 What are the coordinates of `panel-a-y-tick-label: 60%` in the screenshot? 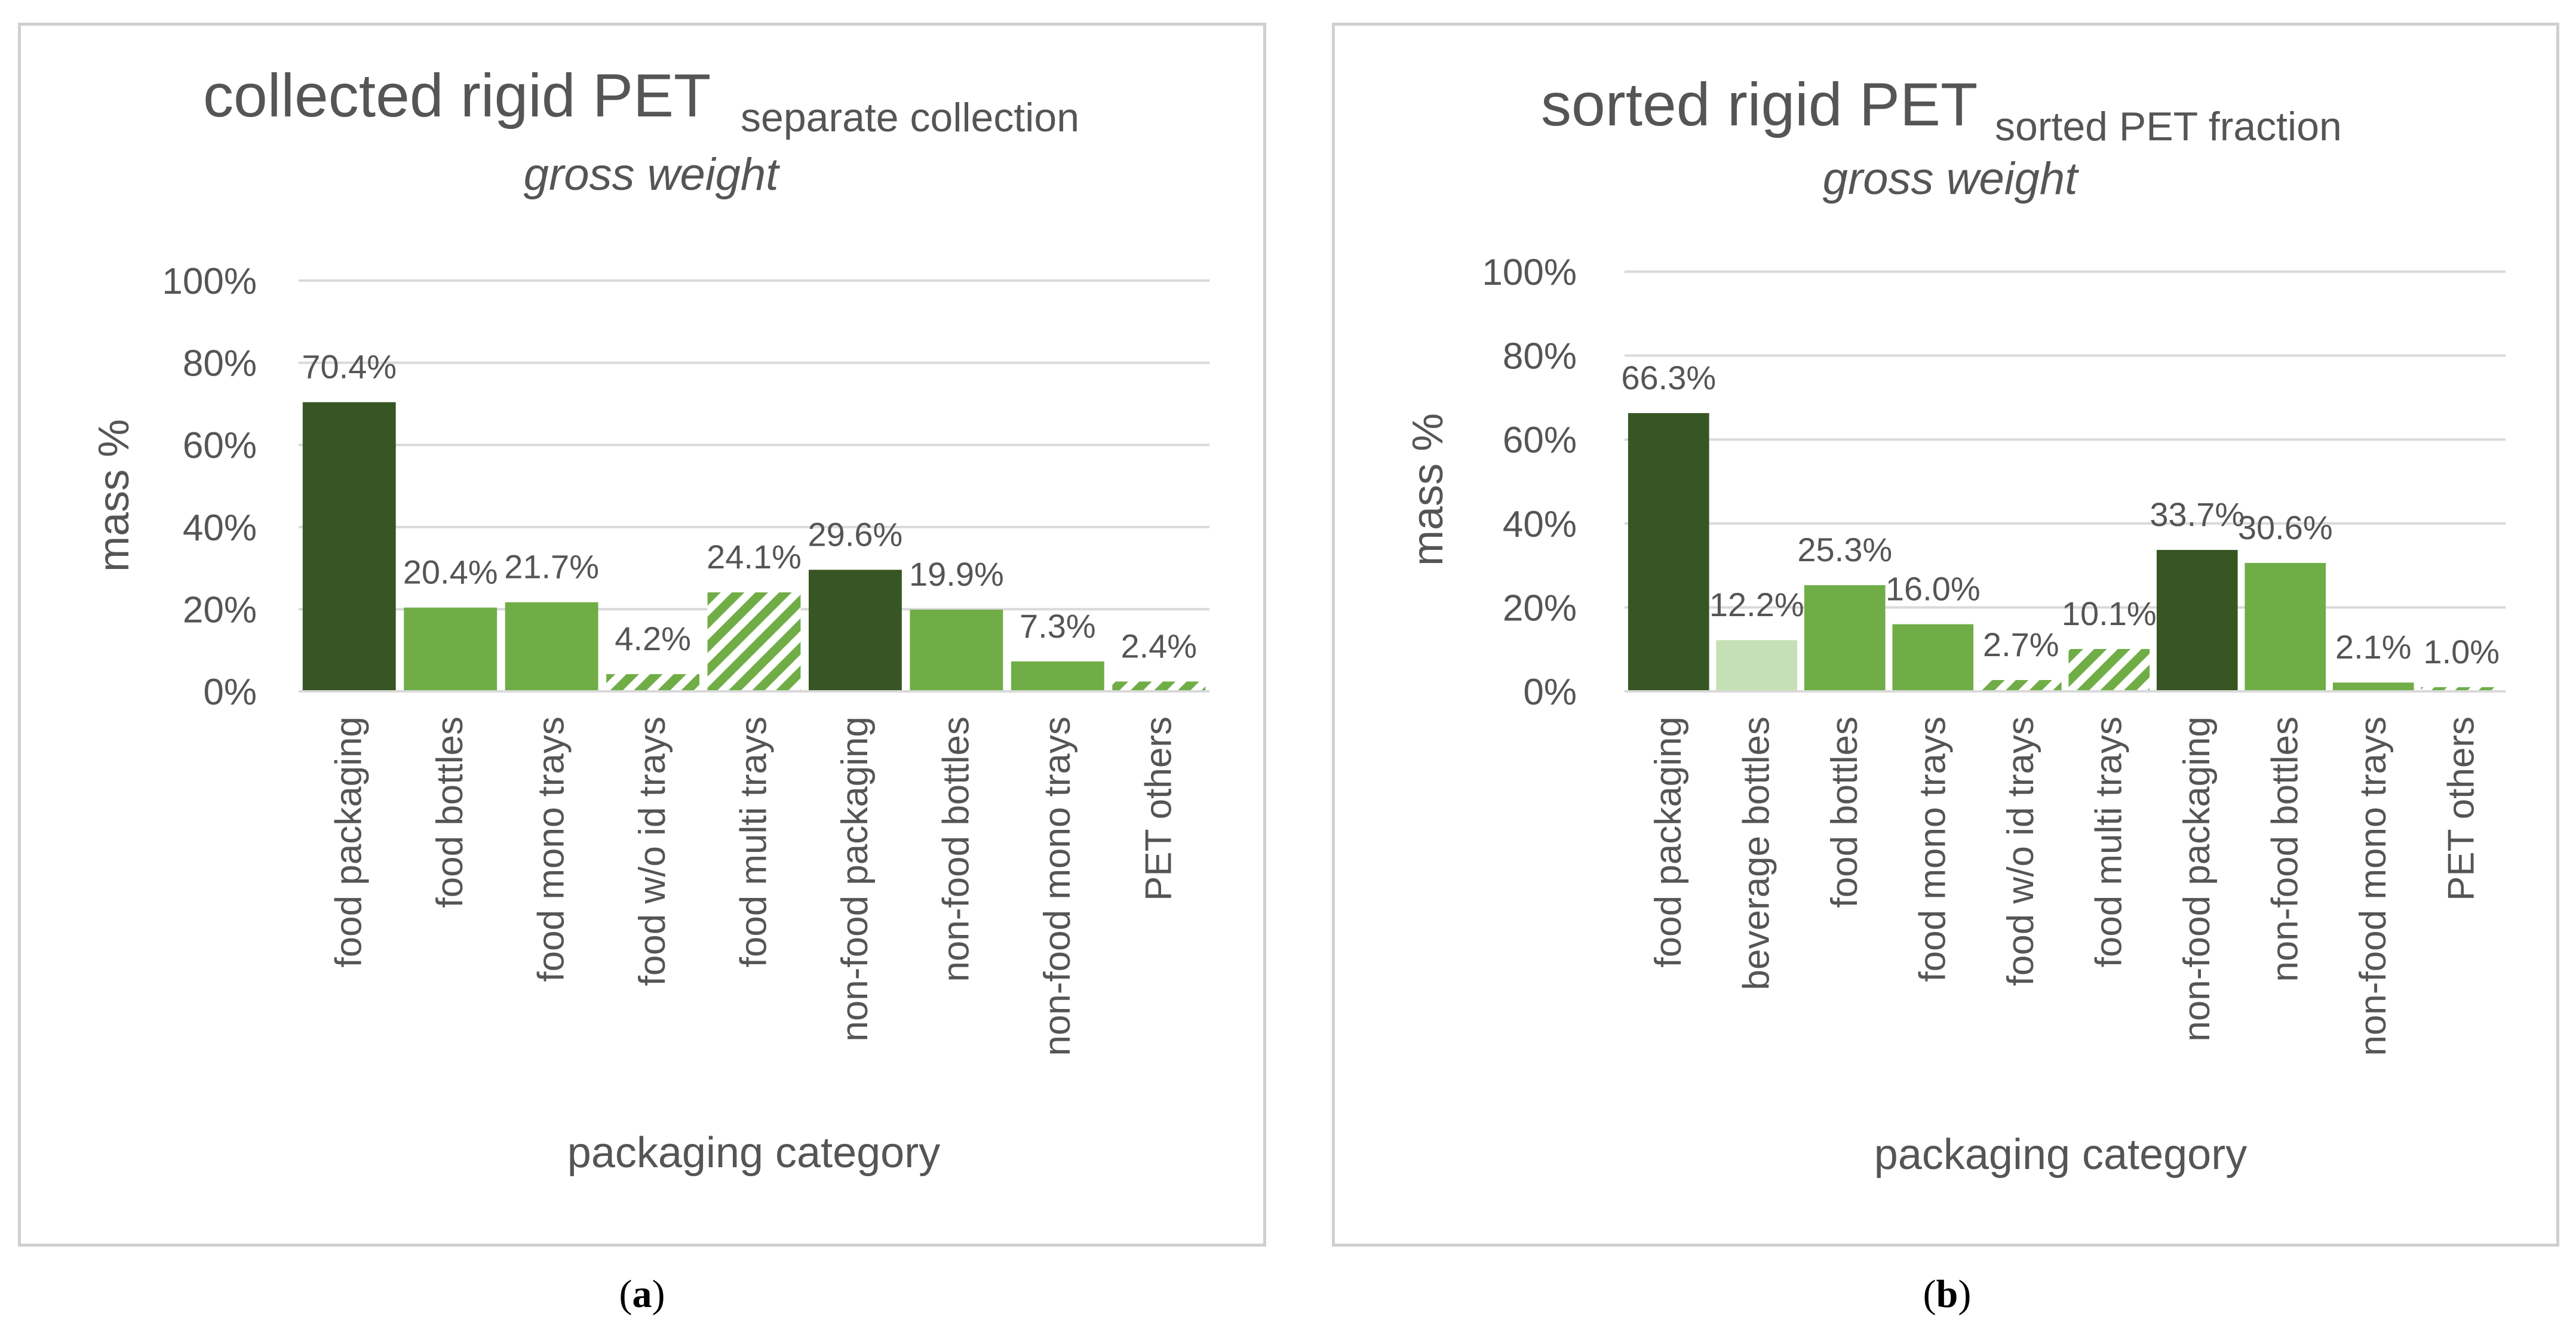 It's located at (220, 445).